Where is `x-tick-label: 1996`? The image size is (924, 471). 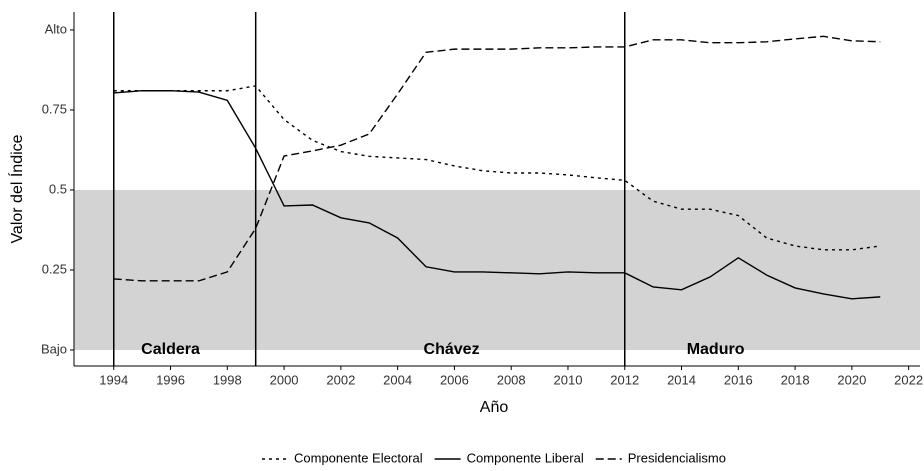
x-tick-label: 1996 is located at coordinates (170, 379).